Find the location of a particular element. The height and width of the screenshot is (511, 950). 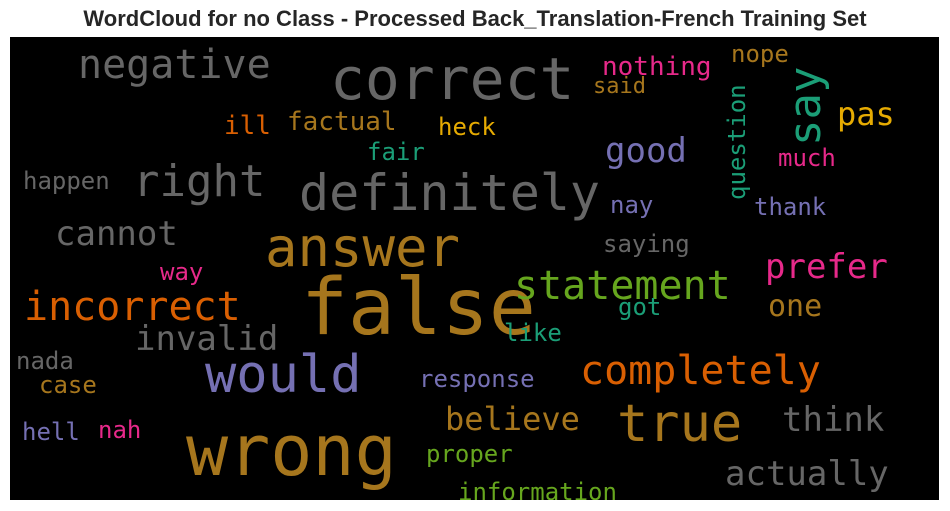

word-cannot: cannot is located at coordinates (116, 234).